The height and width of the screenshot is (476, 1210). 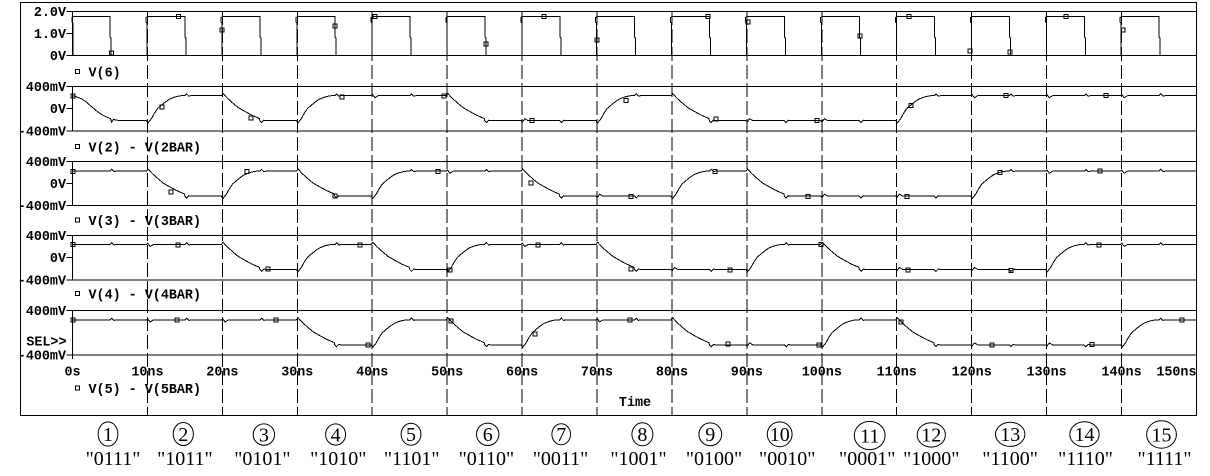 What do you see at coordinates (1010, 459) in the screenshot?
I see `svg-text: "1100"` at bounding box center [1010, 459].